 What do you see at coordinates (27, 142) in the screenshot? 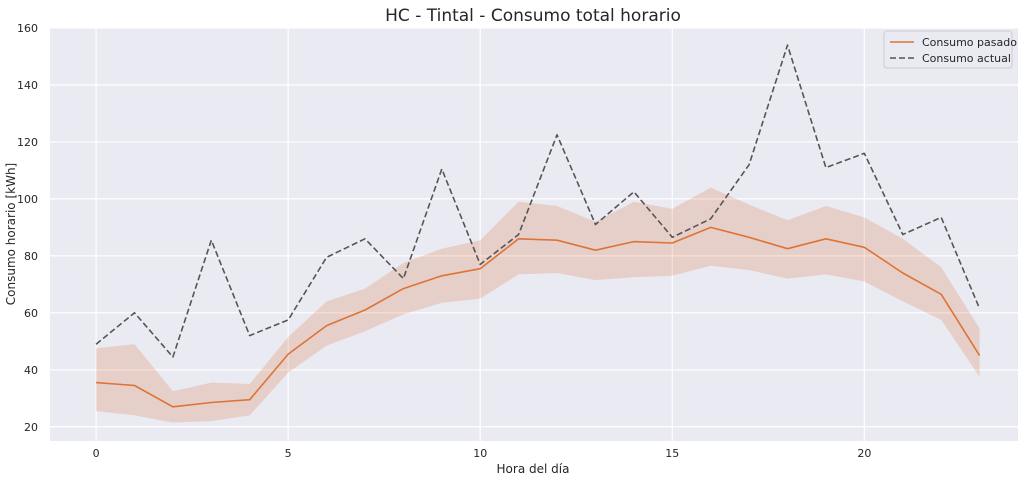
I see `y-tick-label: 120` at bounding box center [27, 142].